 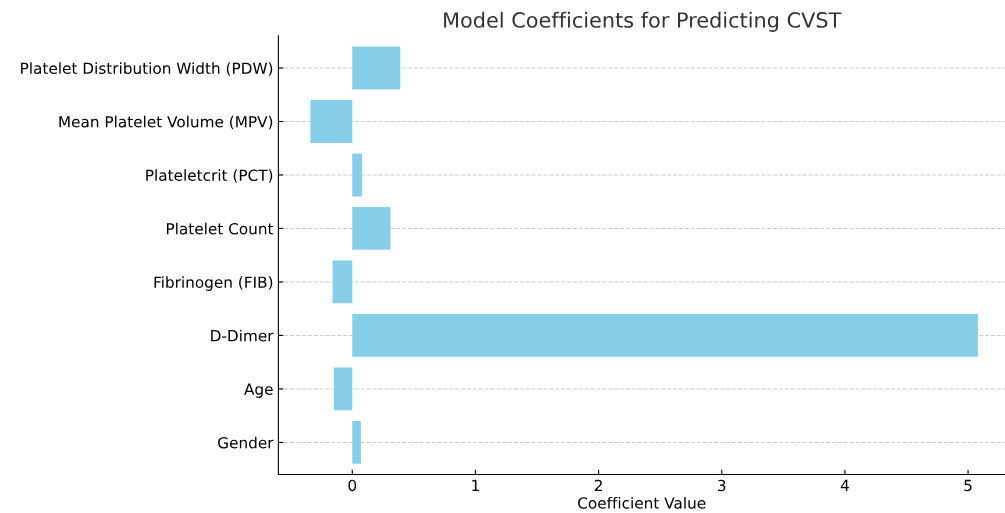 I want to click on y-tick-label: Plateletcrit (PCT), so click(x=209, y=176).